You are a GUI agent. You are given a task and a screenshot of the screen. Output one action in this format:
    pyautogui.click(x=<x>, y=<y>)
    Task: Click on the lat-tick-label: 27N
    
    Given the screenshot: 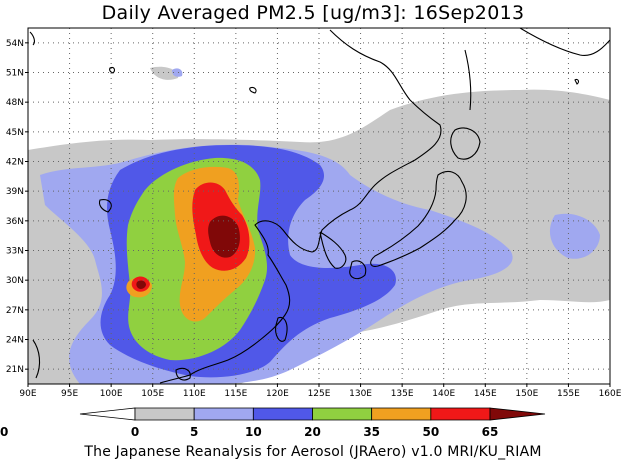 What is the action you would take?
    pyautogui.click(x=15, y=311)
    